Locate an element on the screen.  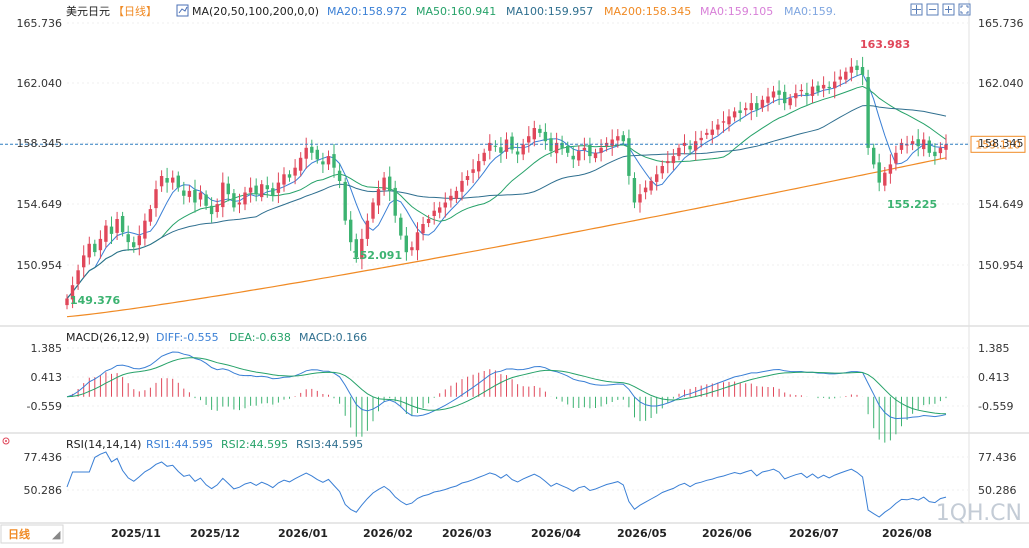
crosshair-icon is located at coordinates (916, 9).